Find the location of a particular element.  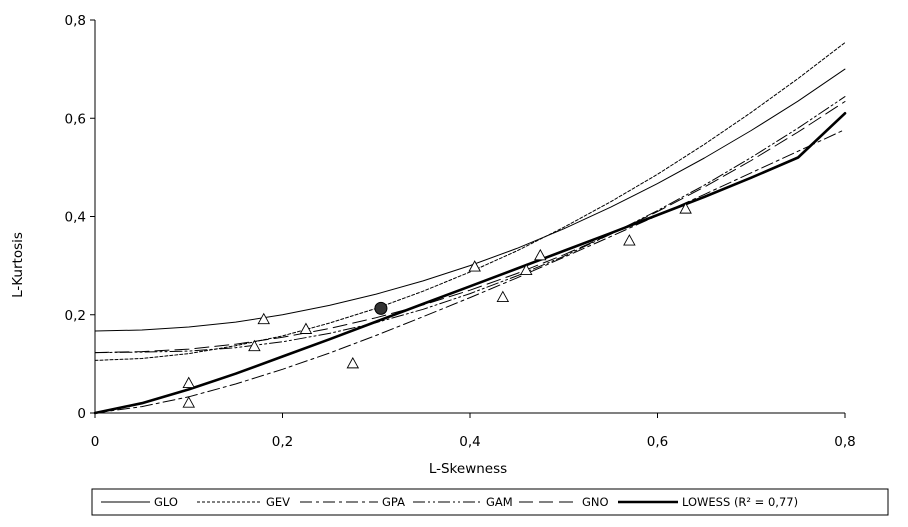

x-tick-label: 0,2 is located at coordinates (282, 442).